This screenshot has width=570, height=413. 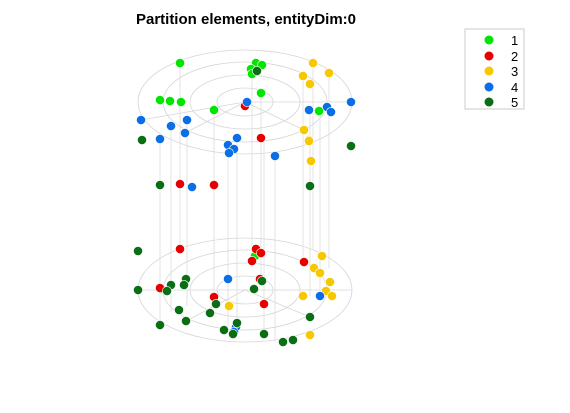 What do you see at coordinates (514, 56) in the screenshot?
I see `legend-label: 2` at bounding box center [514, 56].